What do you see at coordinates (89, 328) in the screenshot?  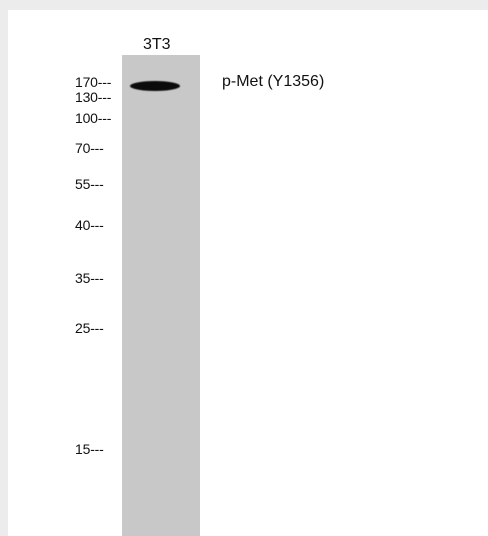 I see `marker-25: 25---` at bounding box center [89, 328].